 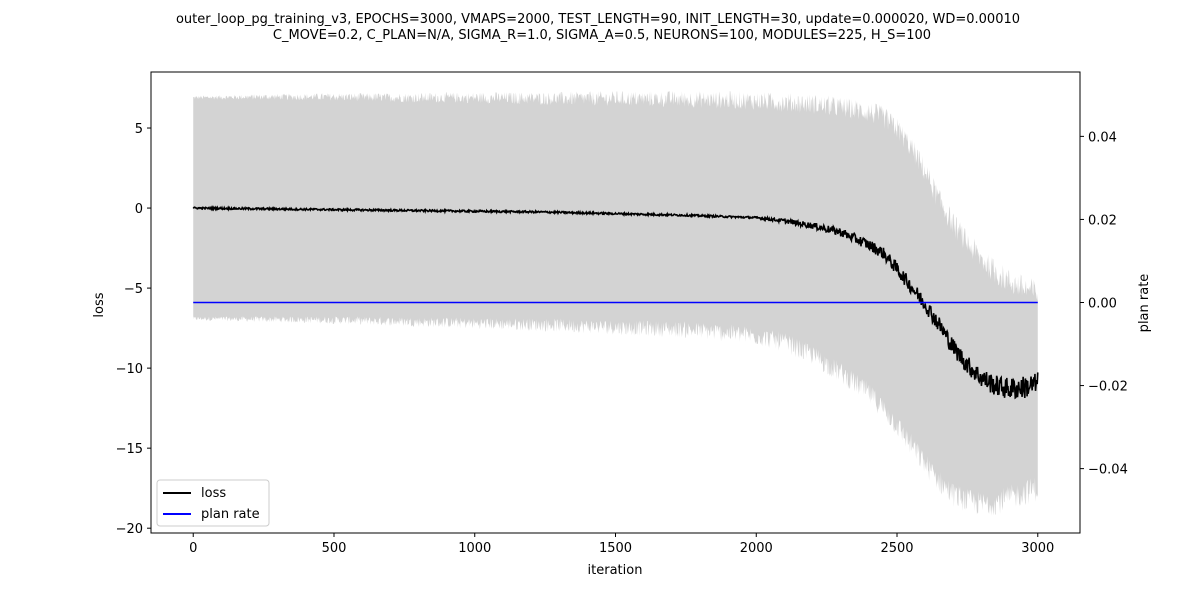 What do you see at coordinates (193, 548) in the screenshot?
I see `x-tick-label: 0` at bounding box center [193, 548].